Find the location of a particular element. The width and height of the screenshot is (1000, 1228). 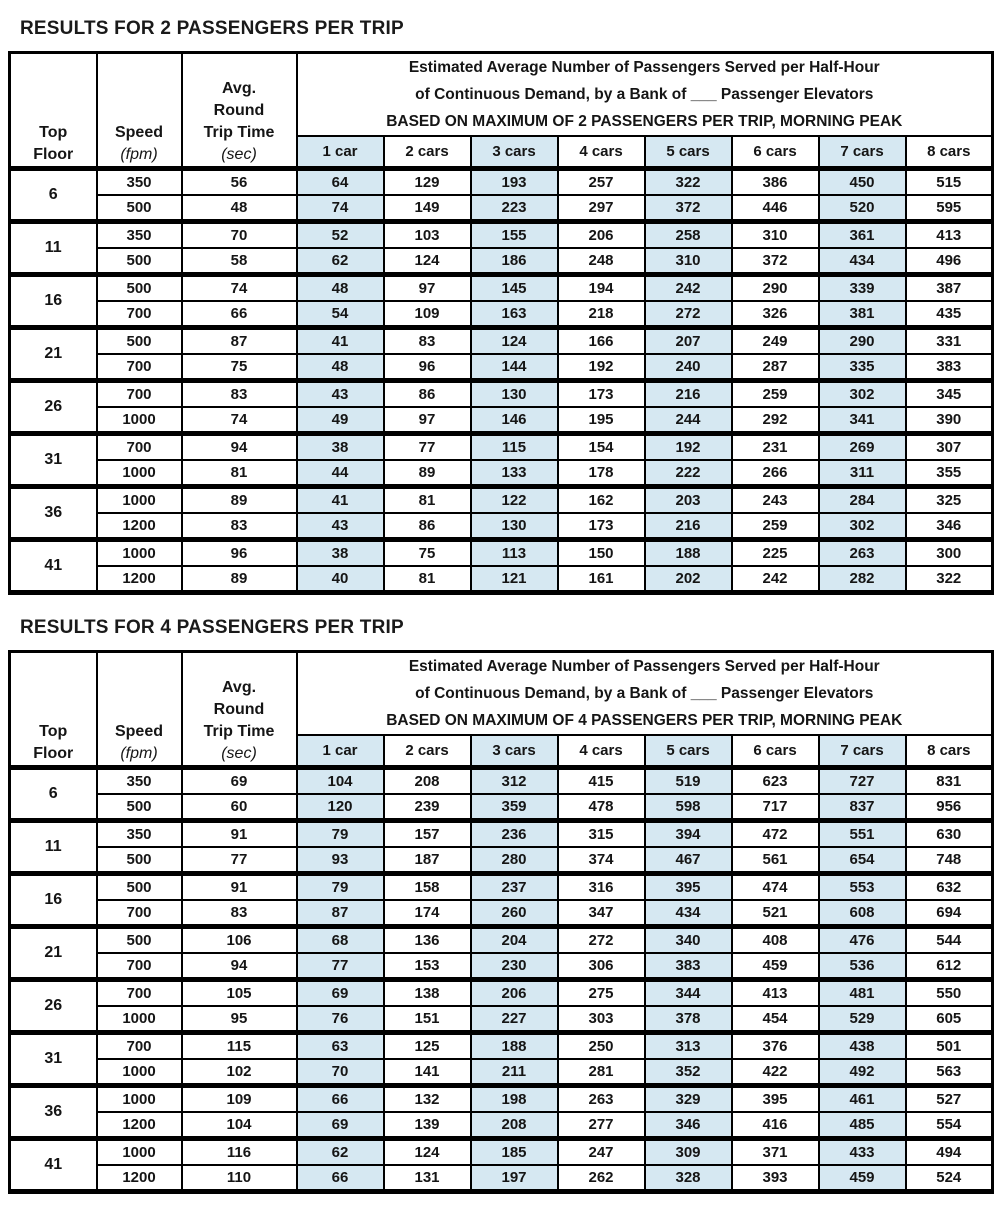

passengers-served-cell: 81 is located at coordinates (427, 579).